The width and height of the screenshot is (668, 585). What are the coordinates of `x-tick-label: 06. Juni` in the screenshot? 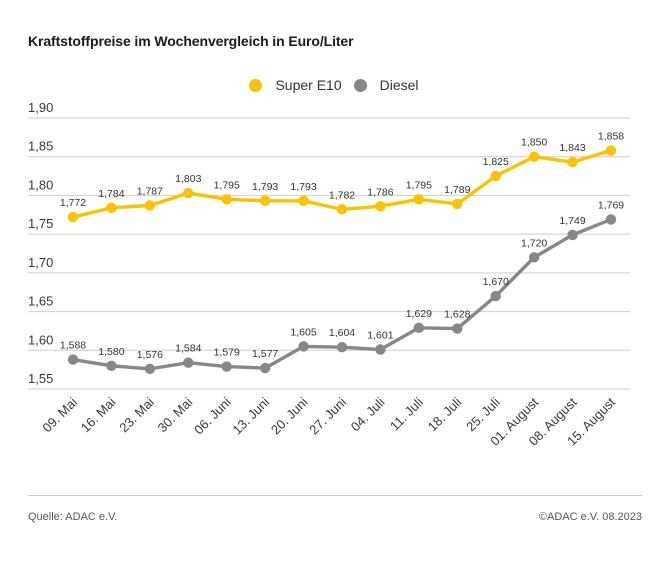 It's located at (212, 415).